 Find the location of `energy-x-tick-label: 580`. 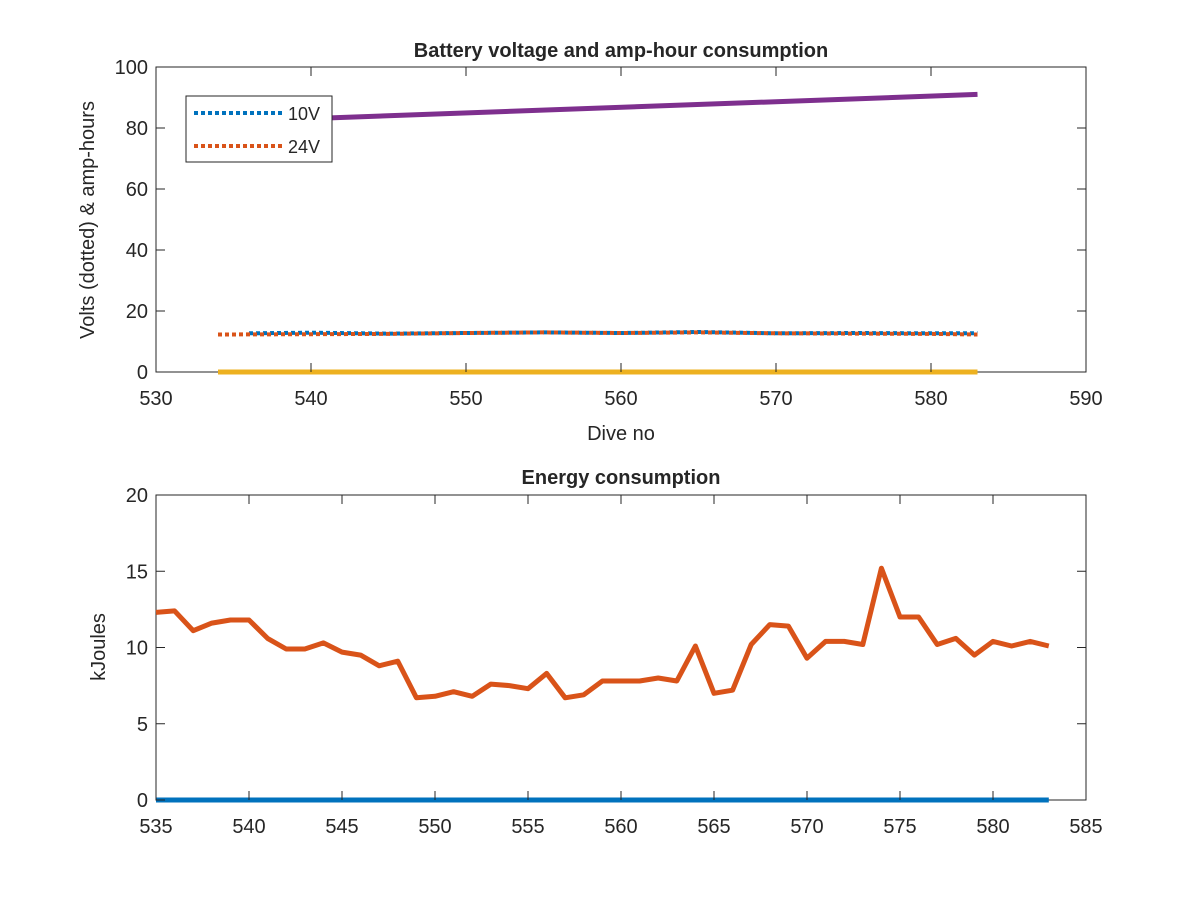

energy-x-tick-label: 580 is located at coordinates (992, 827).